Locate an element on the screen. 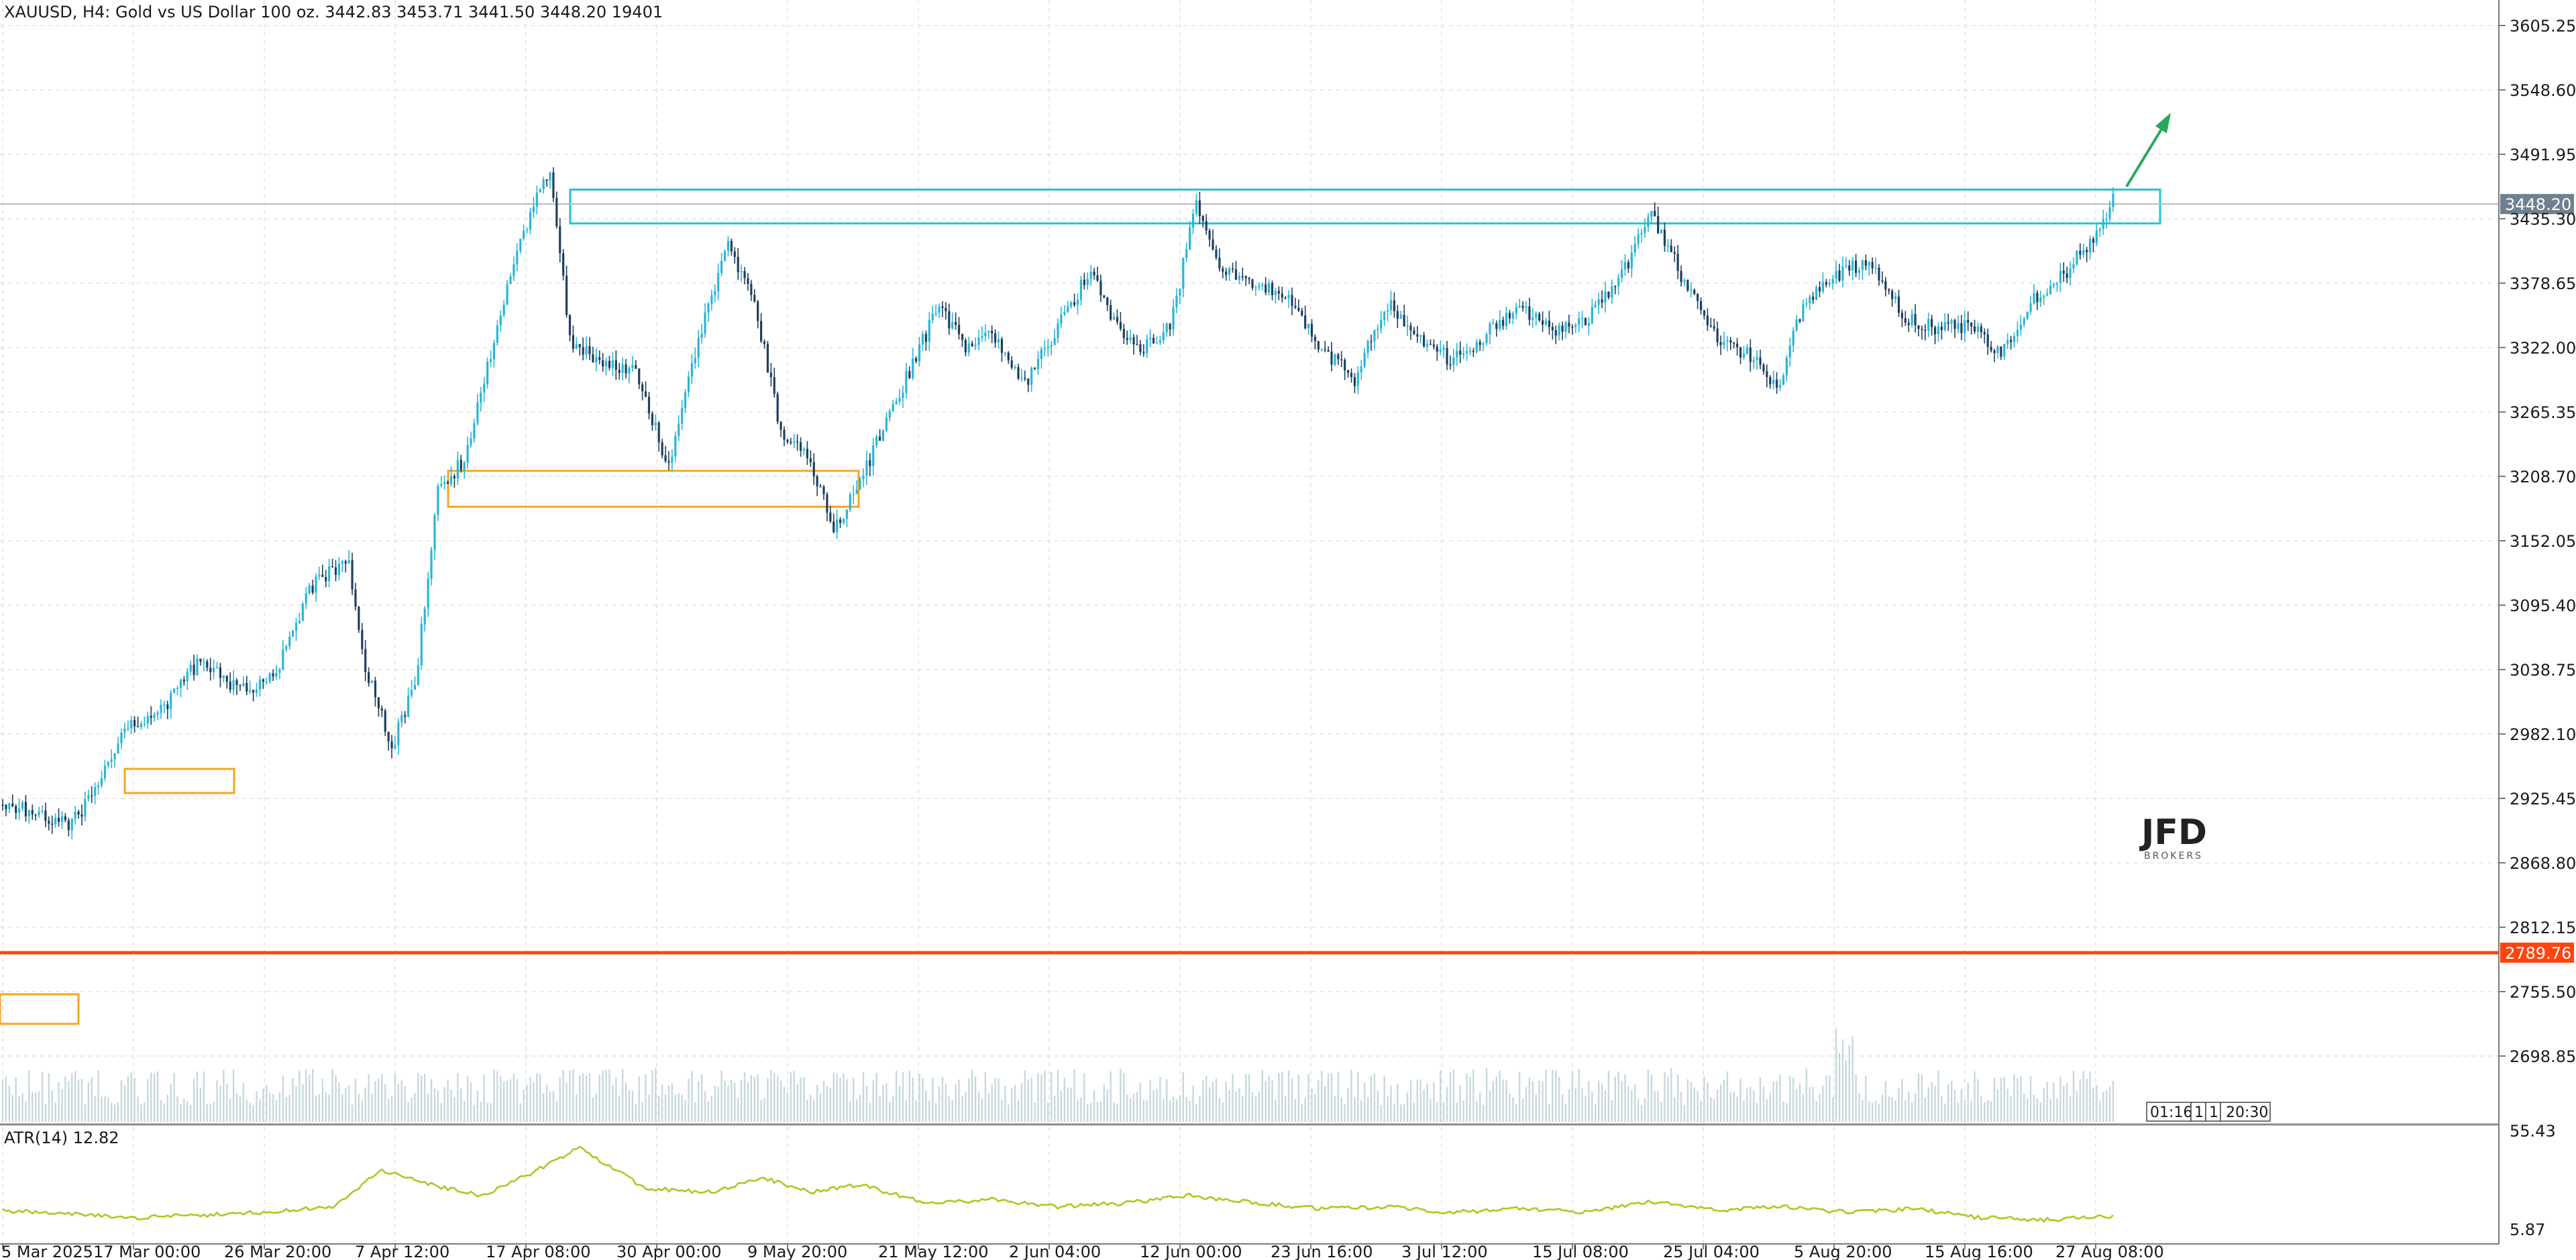 The width and height of the screenshot is (2576, 1260). price-tick-label: 2982.10 is located at coordinates (2543, 734).